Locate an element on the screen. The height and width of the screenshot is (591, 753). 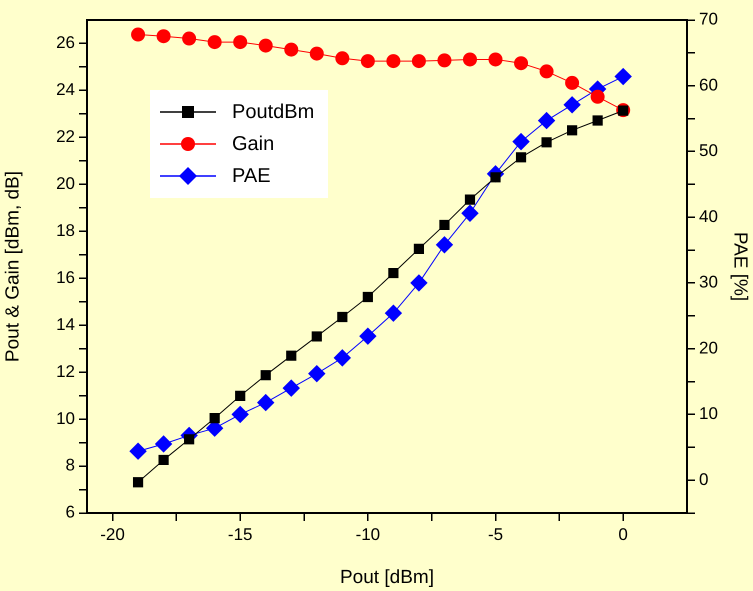
y-tick-label: 20 is located at coordinates (65, 184).